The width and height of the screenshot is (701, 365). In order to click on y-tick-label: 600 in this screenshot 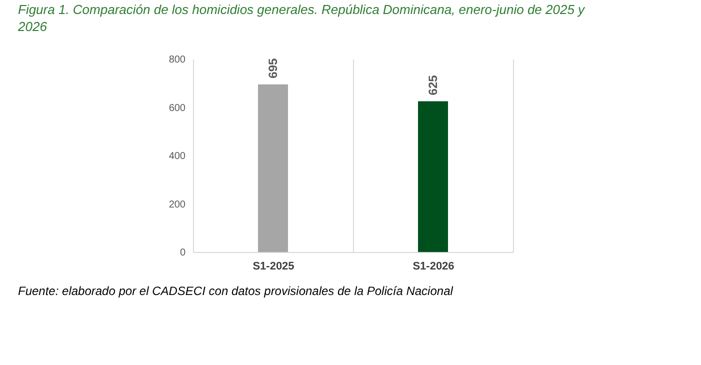, I will do `click(177, 108)`.